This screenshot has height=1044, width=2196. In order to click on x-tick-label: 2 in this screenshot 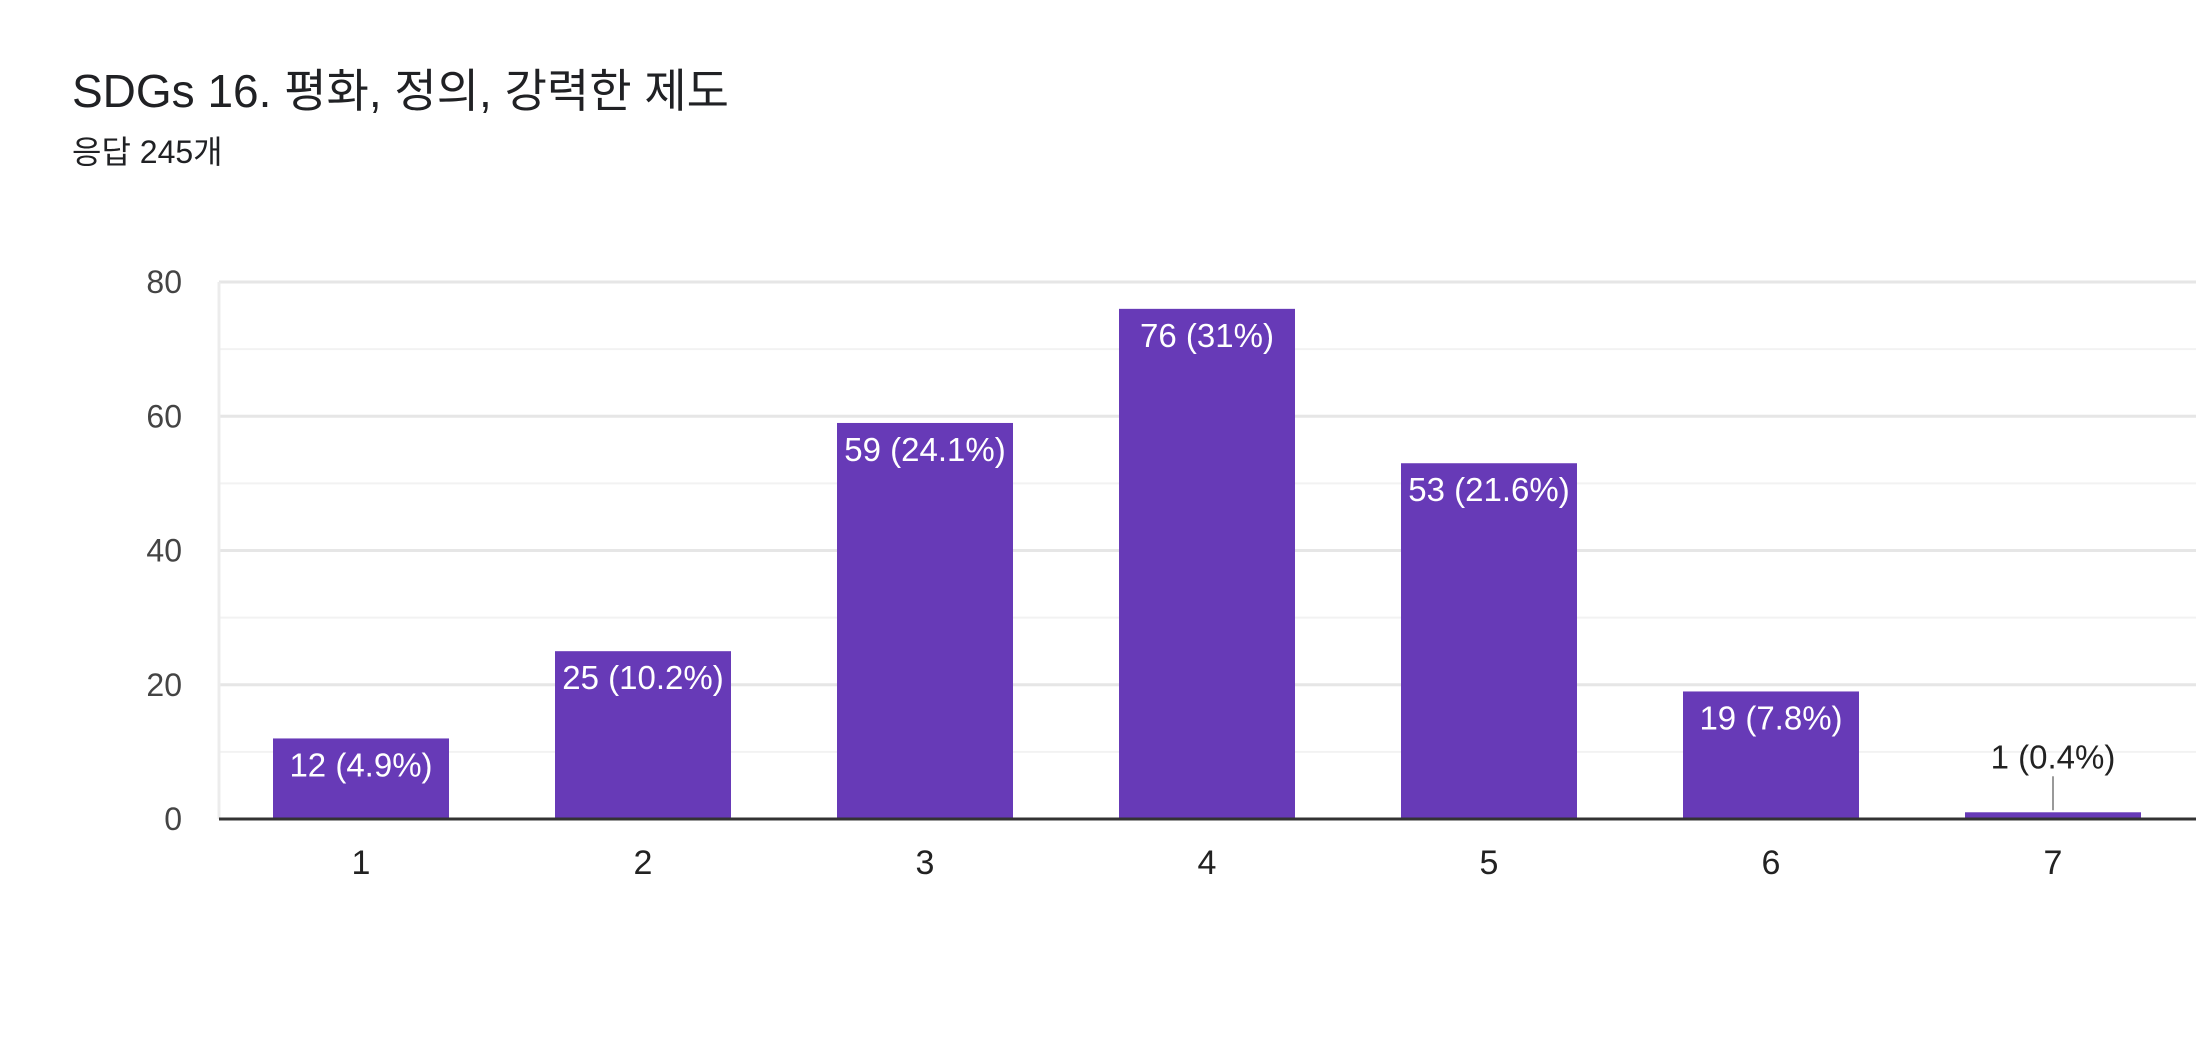, I will do `click(643, 863)`.